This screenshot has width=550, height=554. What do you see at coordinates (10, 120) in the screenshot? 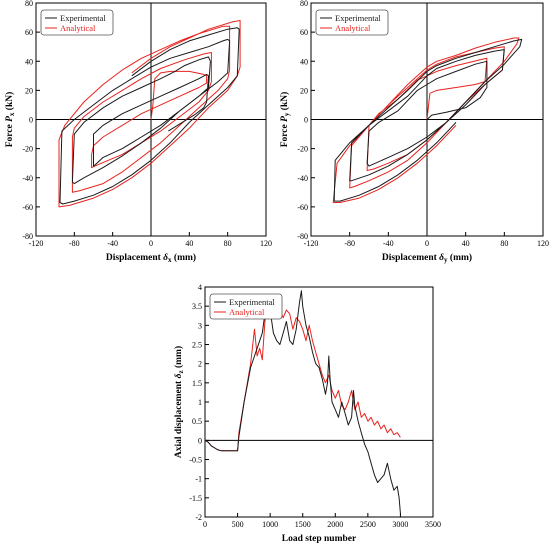
I see `y-axis-label: Force Px (kN)` at bounding box center [10, 120].